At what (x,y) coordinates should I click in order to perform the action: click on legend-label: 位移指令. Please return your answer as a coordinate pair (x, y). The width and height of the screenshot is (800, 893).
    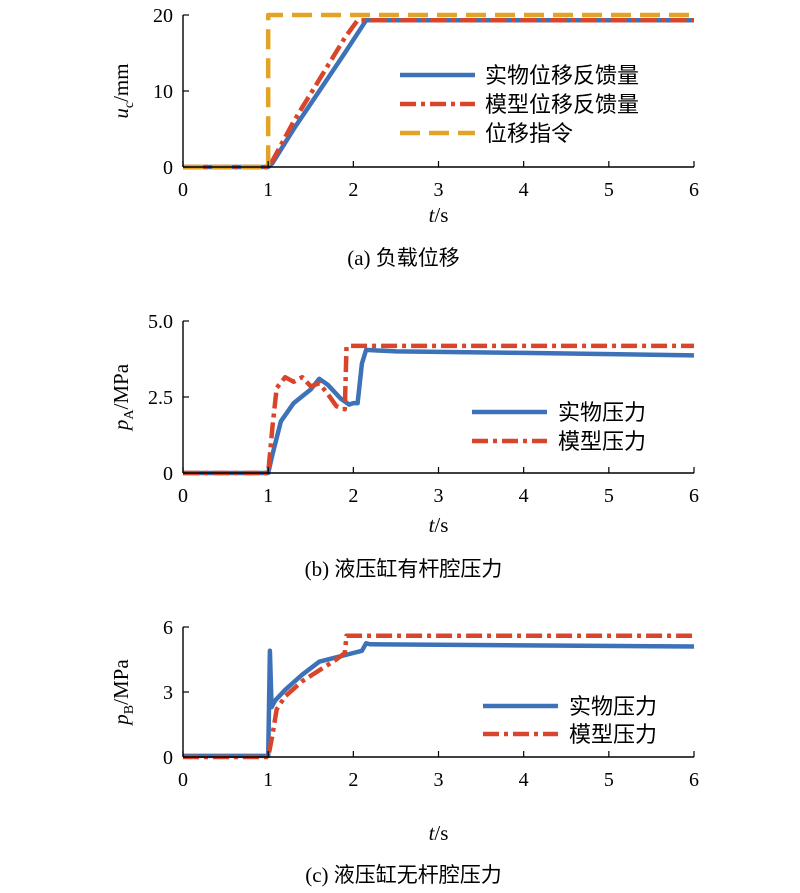
    Looking at the image, I should click on (529, 134).